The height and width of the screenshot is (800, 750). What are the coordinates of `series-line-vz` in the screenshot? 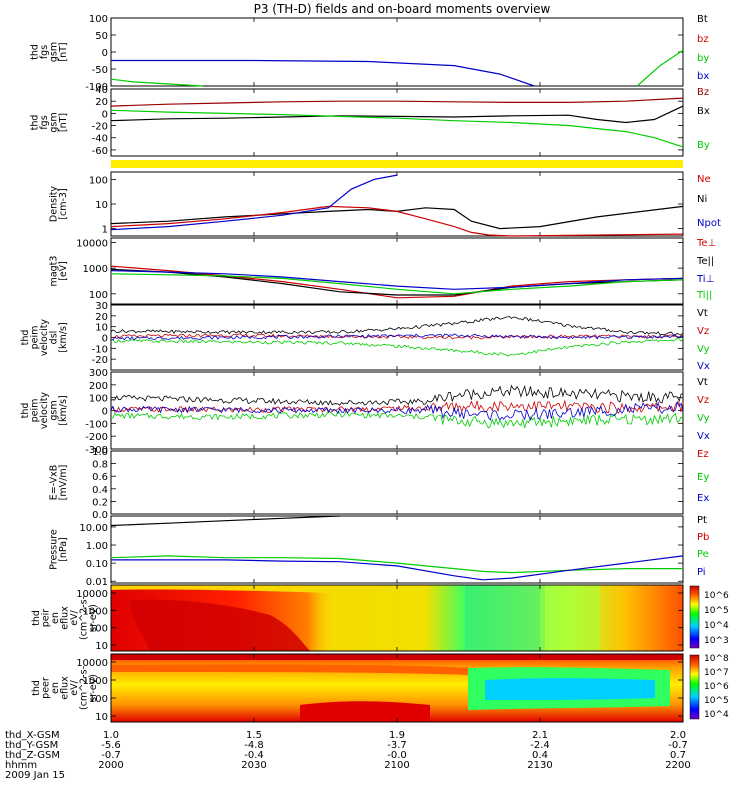 It's located at (397, 406).